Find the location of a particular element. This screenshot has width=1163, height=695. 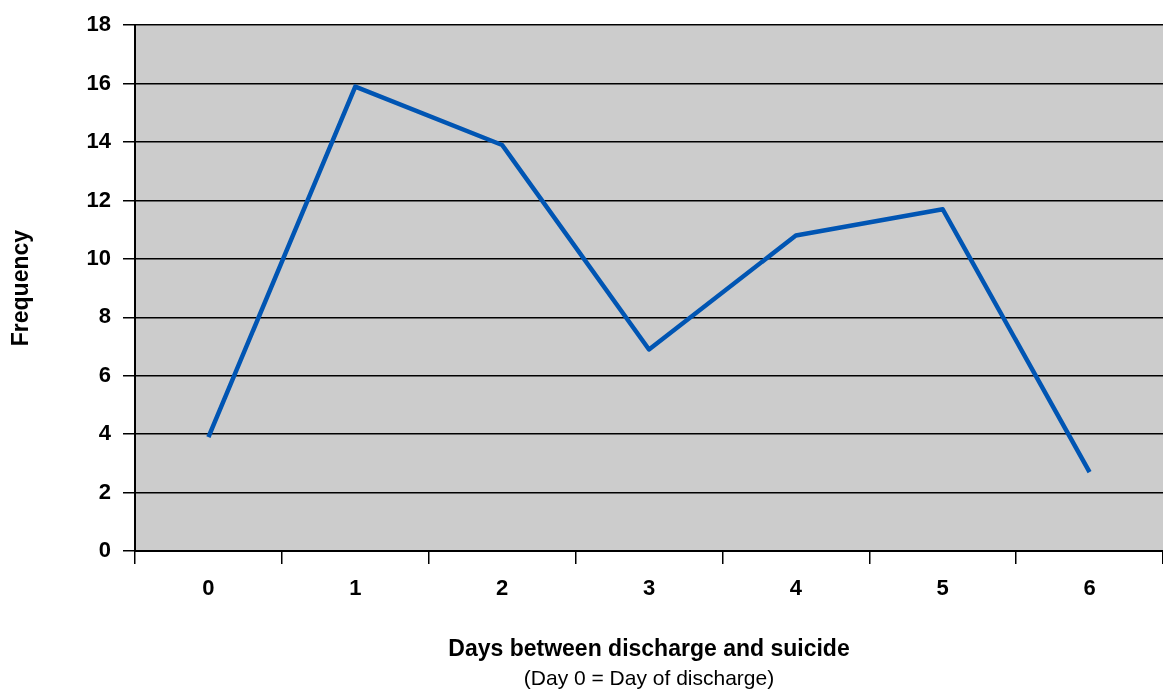

x-tick-label: 5 is located at coordinates (942, 588).